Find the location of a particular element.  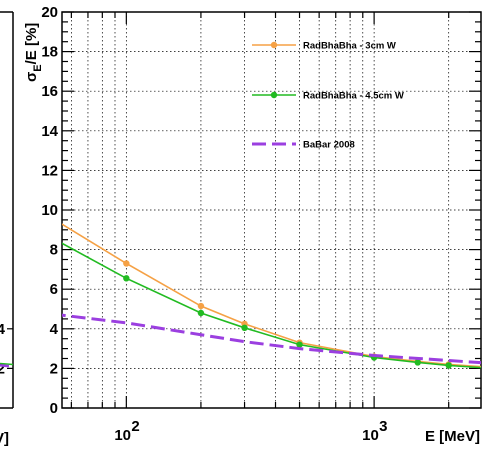

y-axis-title-rest: /E [%] is located at coordinates (31, 44).